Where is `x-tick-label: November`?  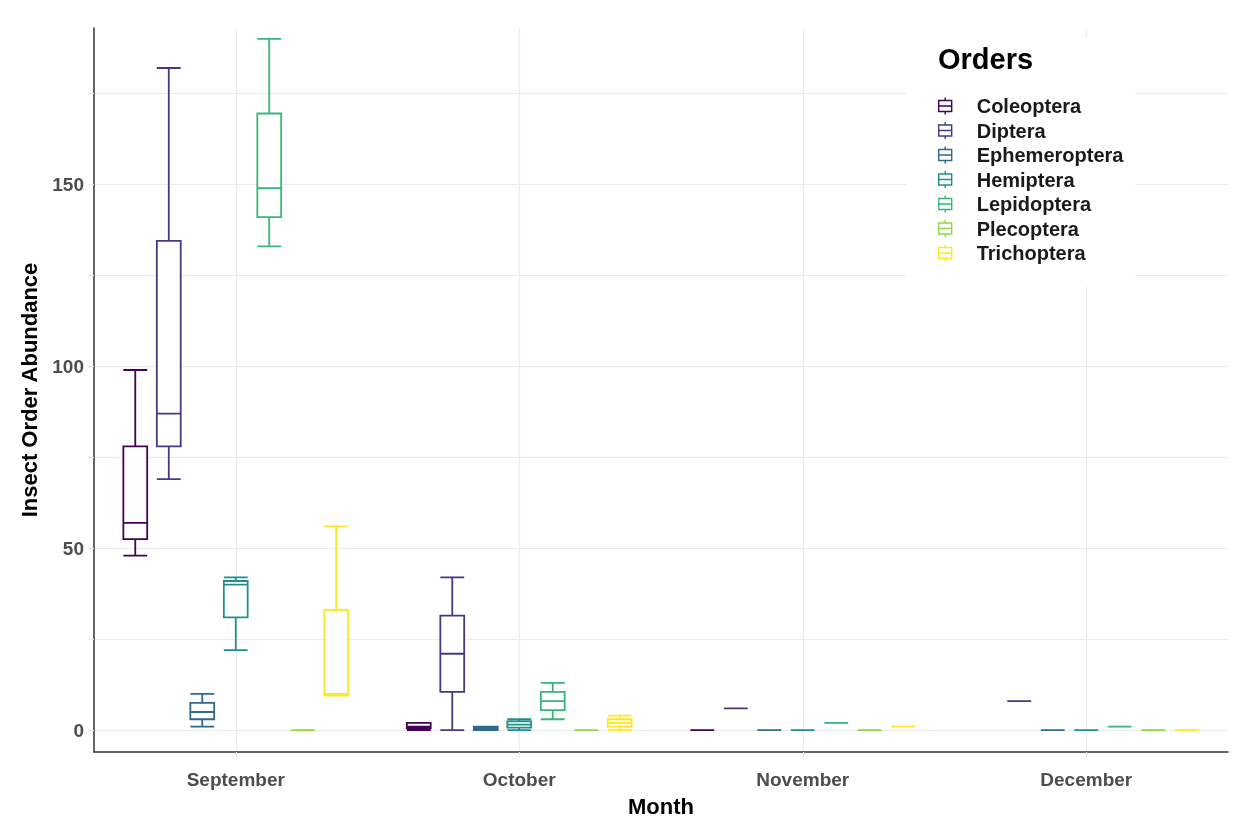 x-tick-label: November is located at coordinates (803, 779).